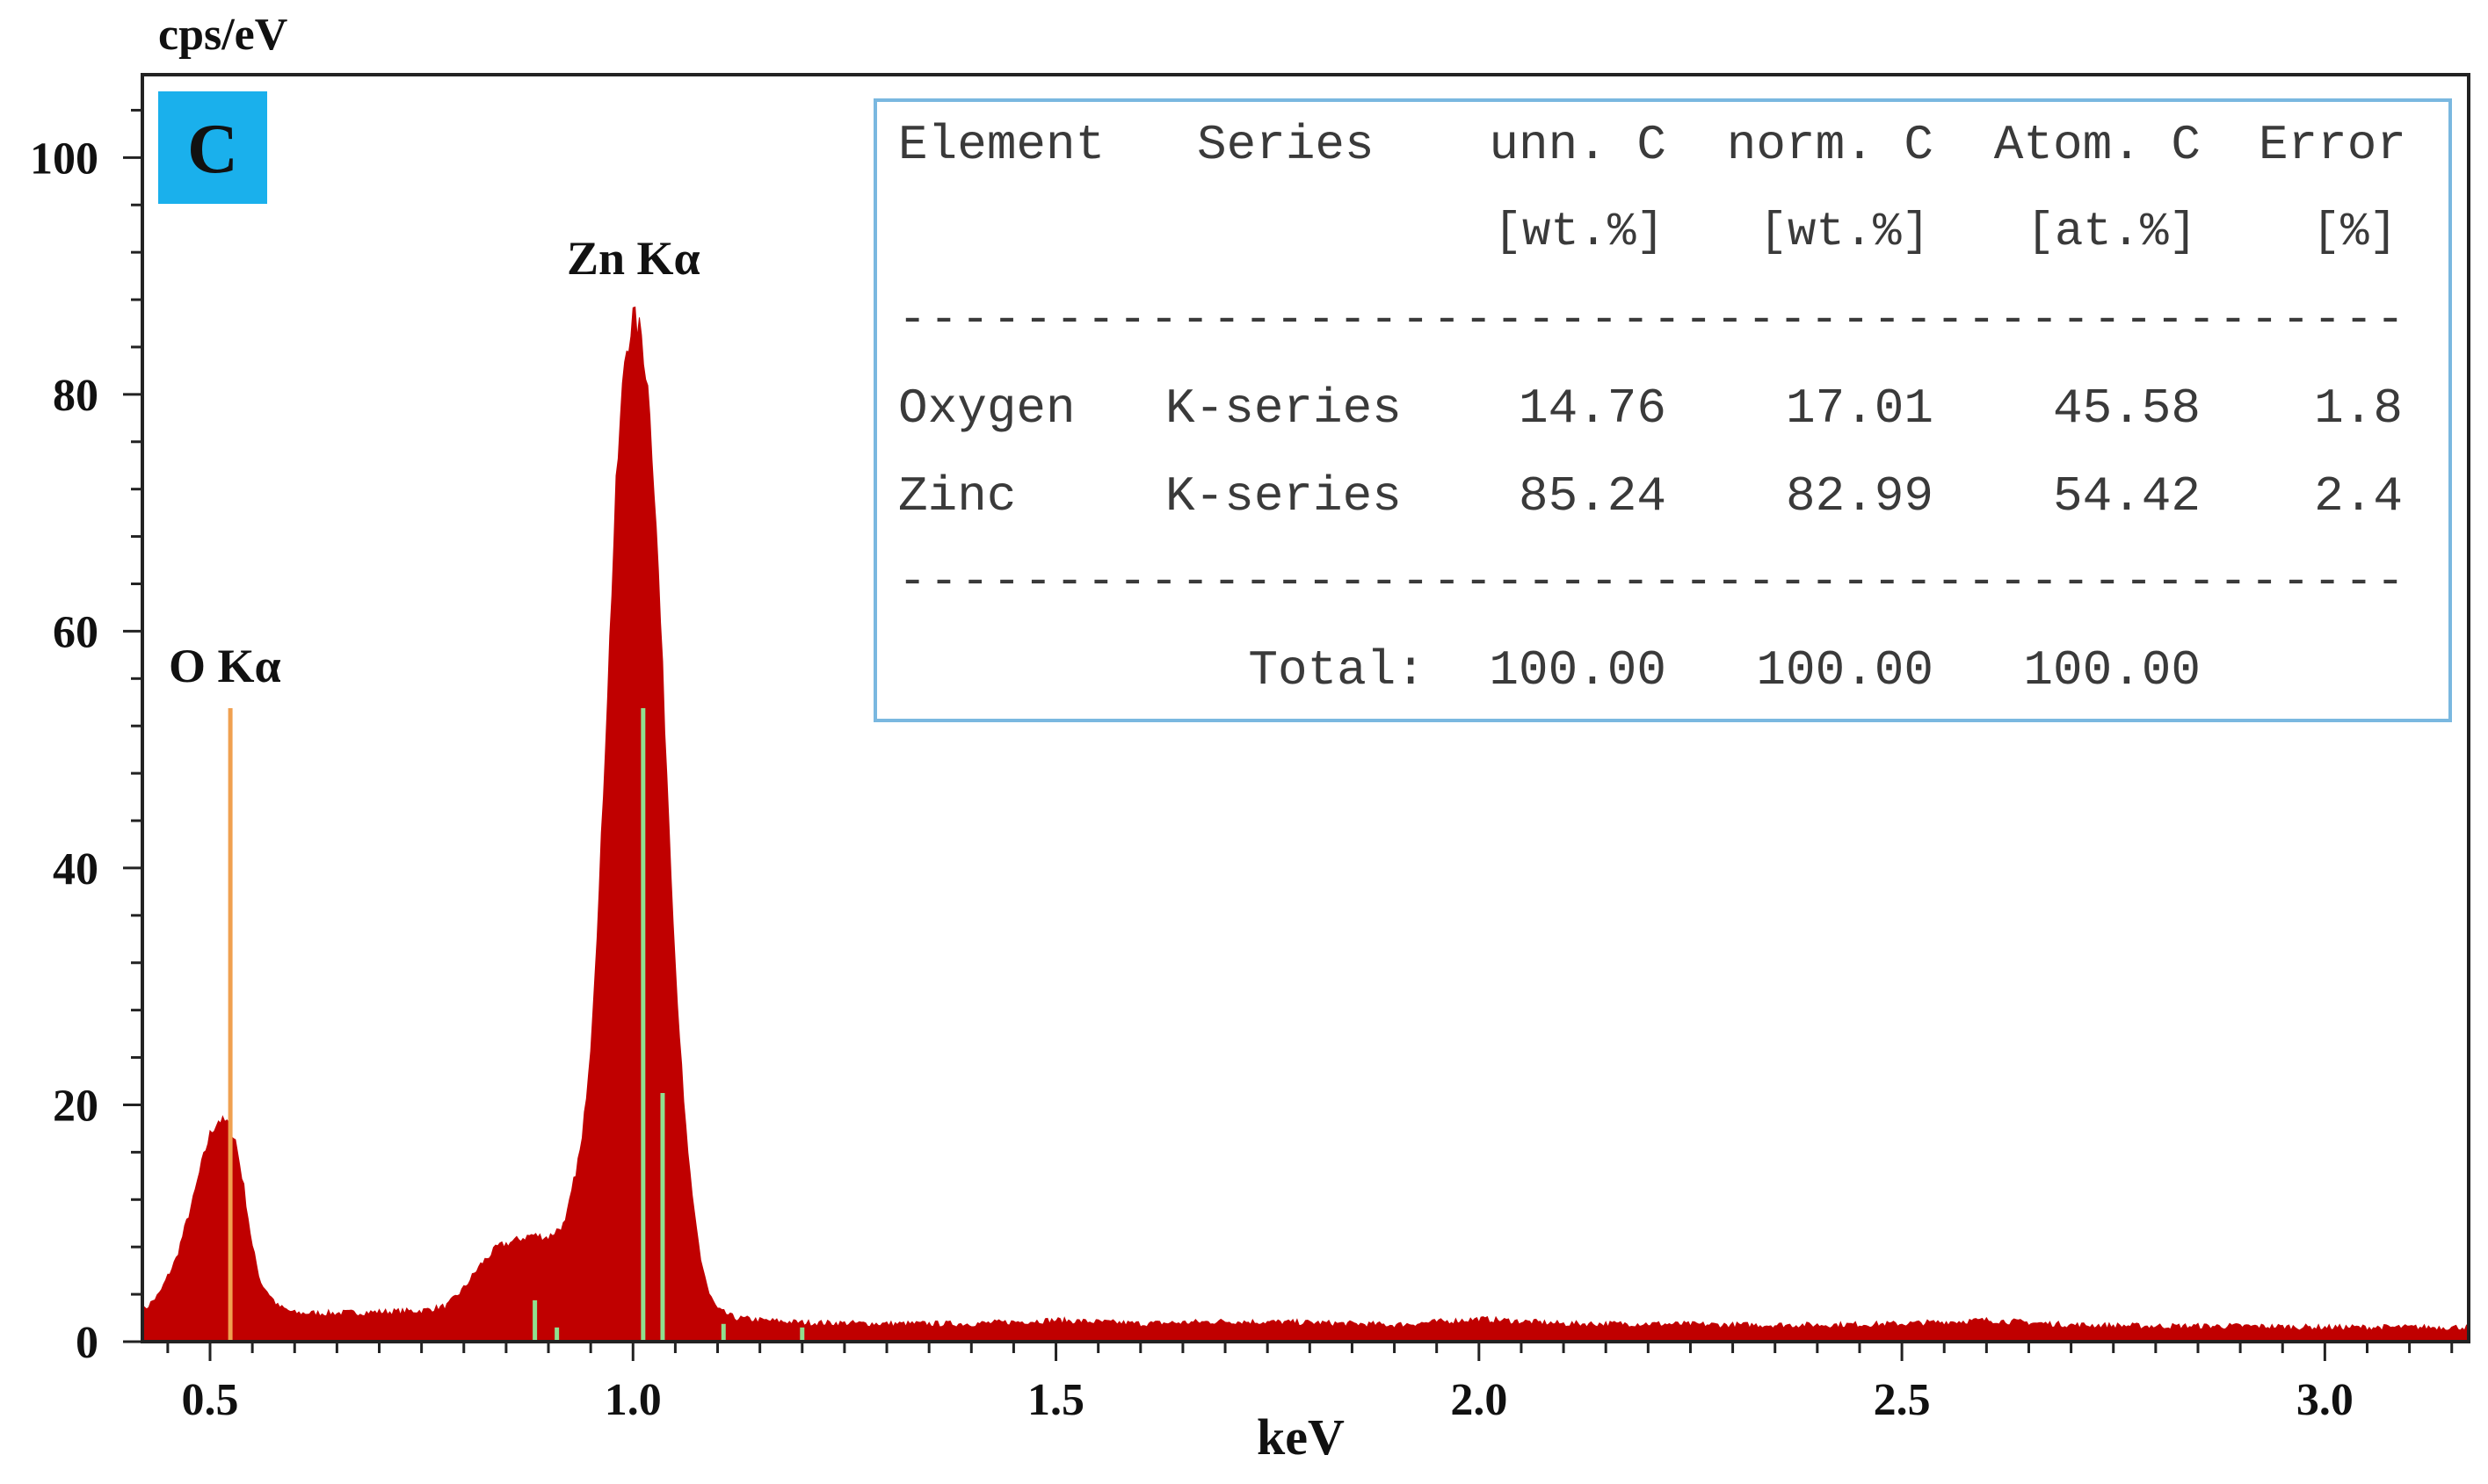 The image size is (2488, 1484). I want to click on table-cell-unn: 85.24, so click(1592, 496).